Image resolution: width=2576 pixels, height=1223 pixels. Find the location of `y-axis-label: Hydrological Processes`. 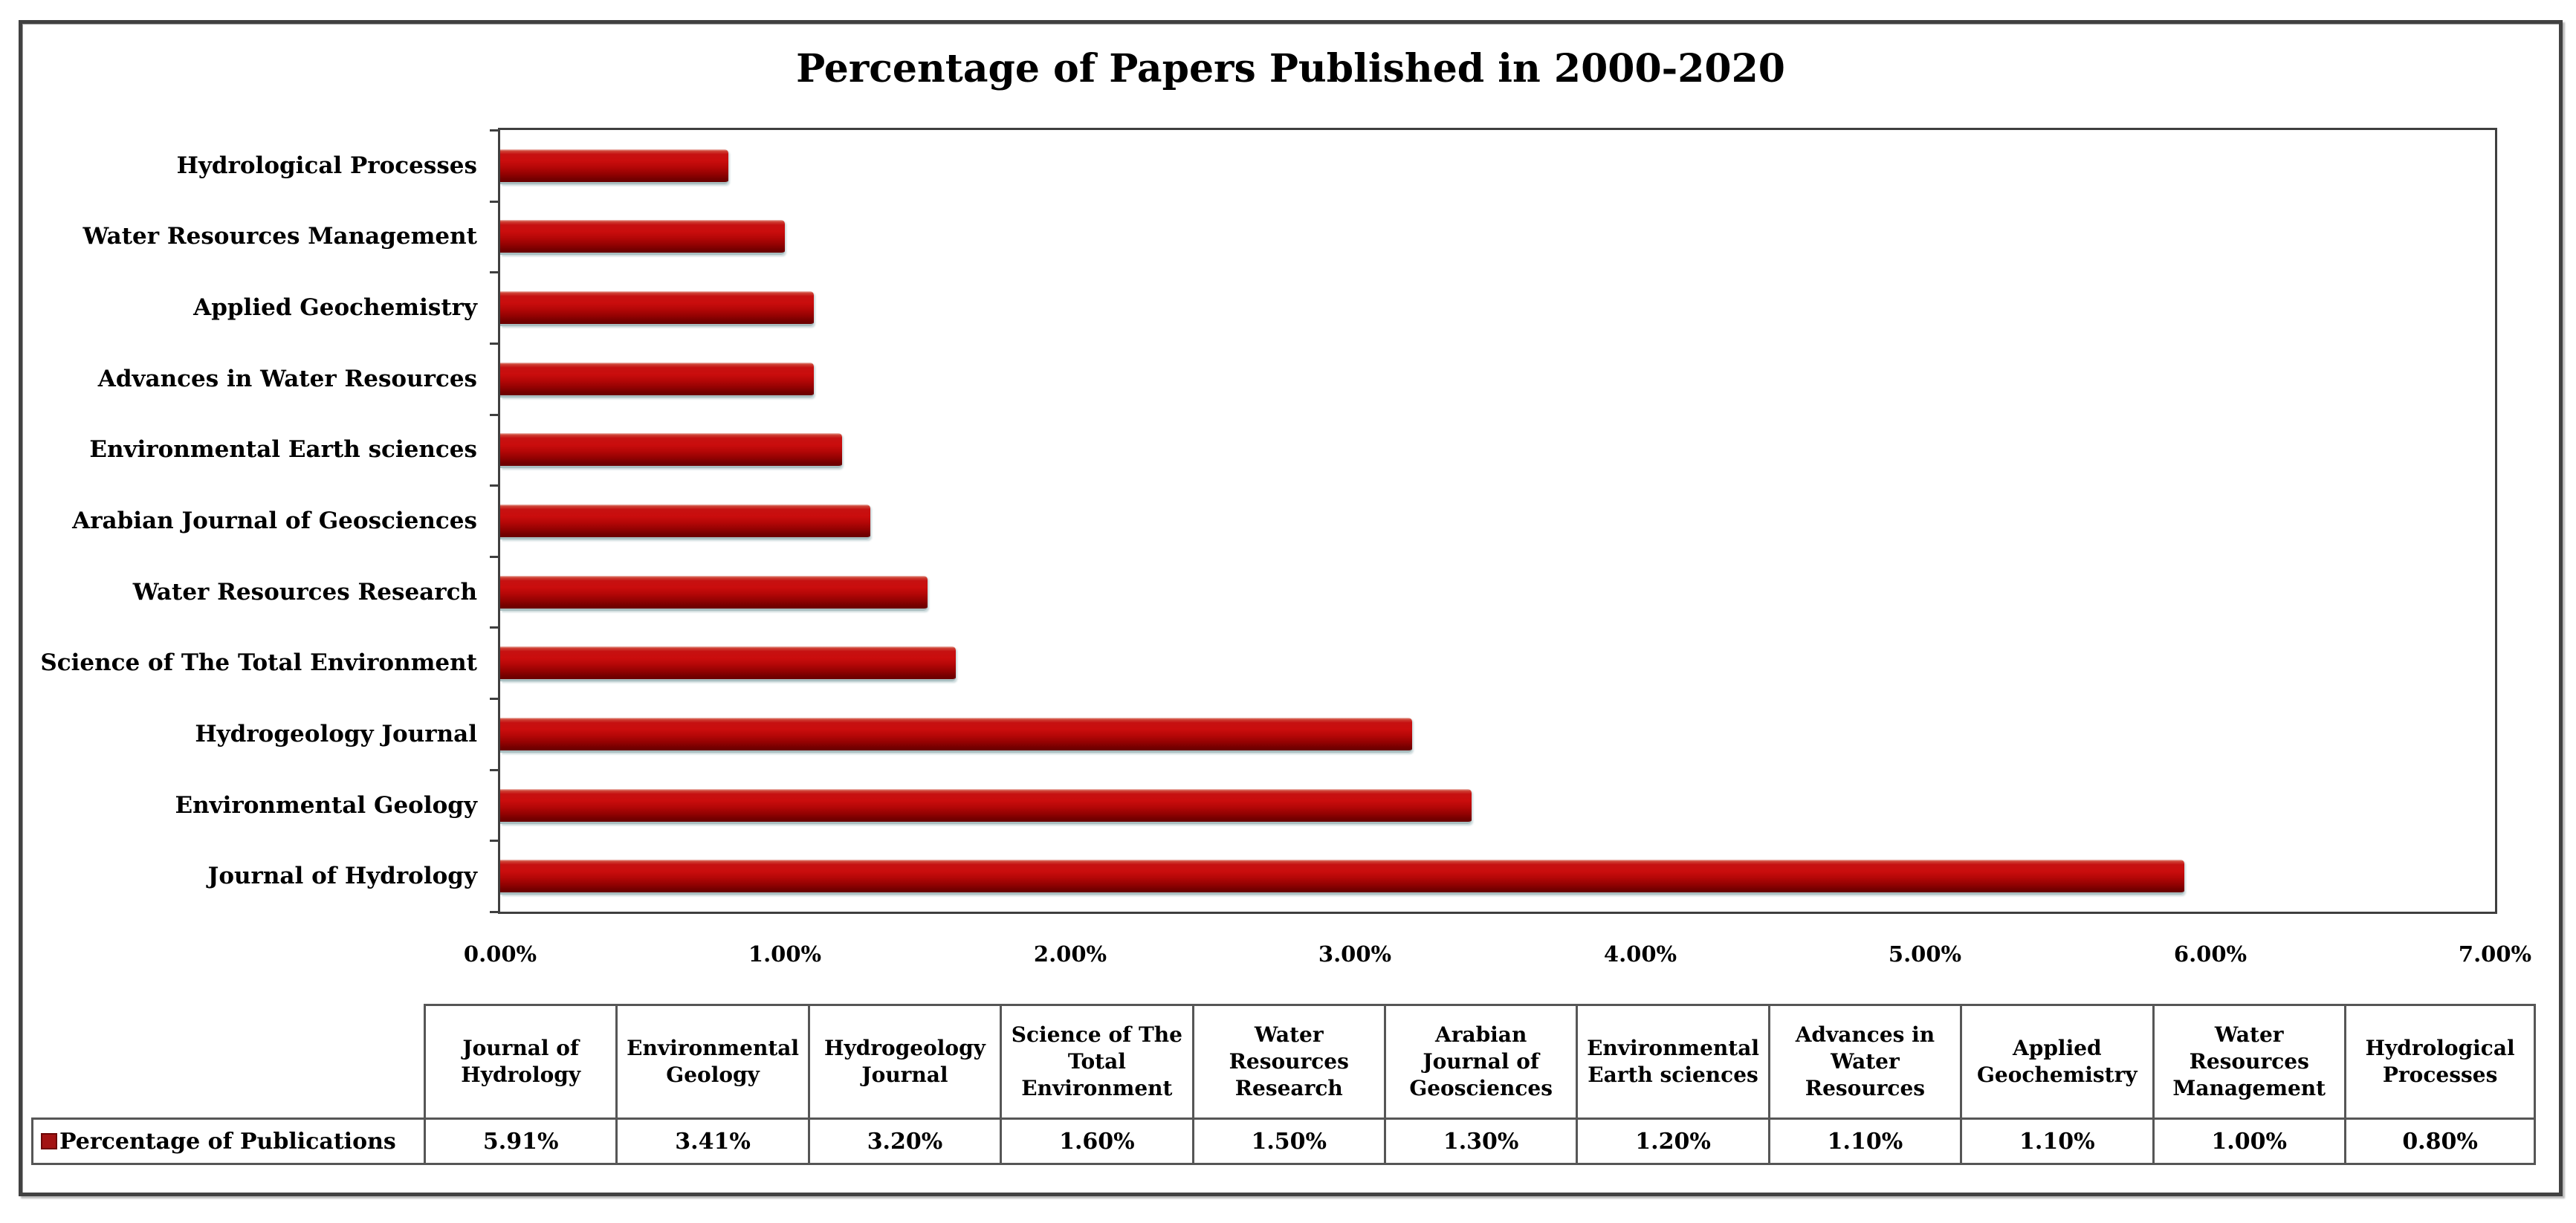

y-axis-label: Hydrological Processes is located at coordinates (326, 165).